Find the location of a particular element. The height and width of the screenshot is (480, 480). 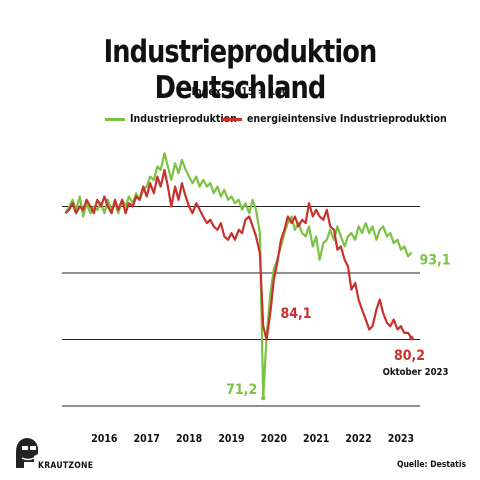

legend-item-industrieproduktion: Industrieproduktion is located at coordinates (171, 119).